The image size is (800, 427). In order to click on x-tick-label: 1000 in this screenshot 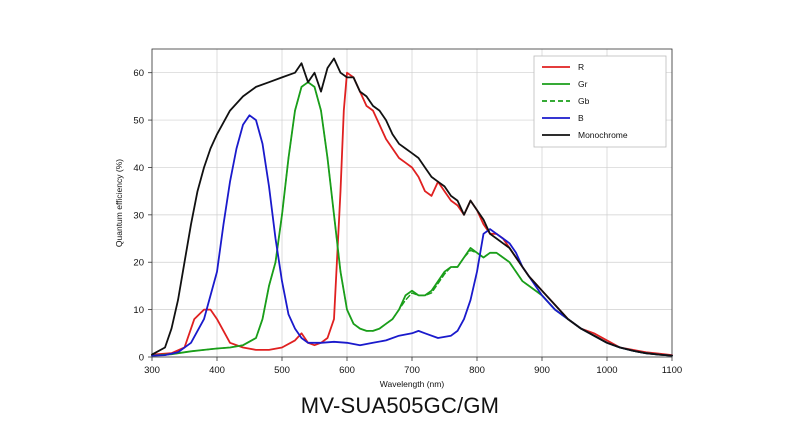, I will do `click(606, 370)`.